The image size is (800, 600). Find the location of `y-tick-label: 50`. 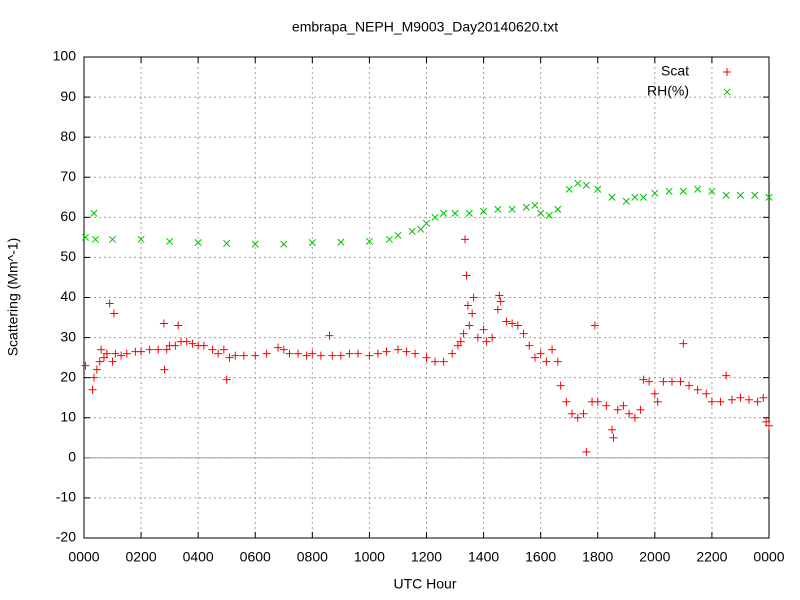

y-tick-label: 50 is located at coordinates (68, 256).